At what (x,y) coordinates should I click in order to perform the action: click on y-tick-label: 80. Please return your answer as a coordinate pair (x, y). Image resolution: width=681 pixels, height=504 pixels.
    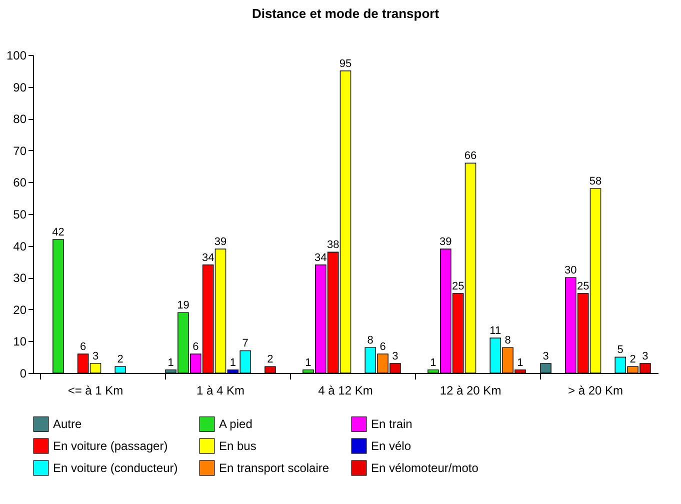
    Looking at the image, I should click on (20, 119).